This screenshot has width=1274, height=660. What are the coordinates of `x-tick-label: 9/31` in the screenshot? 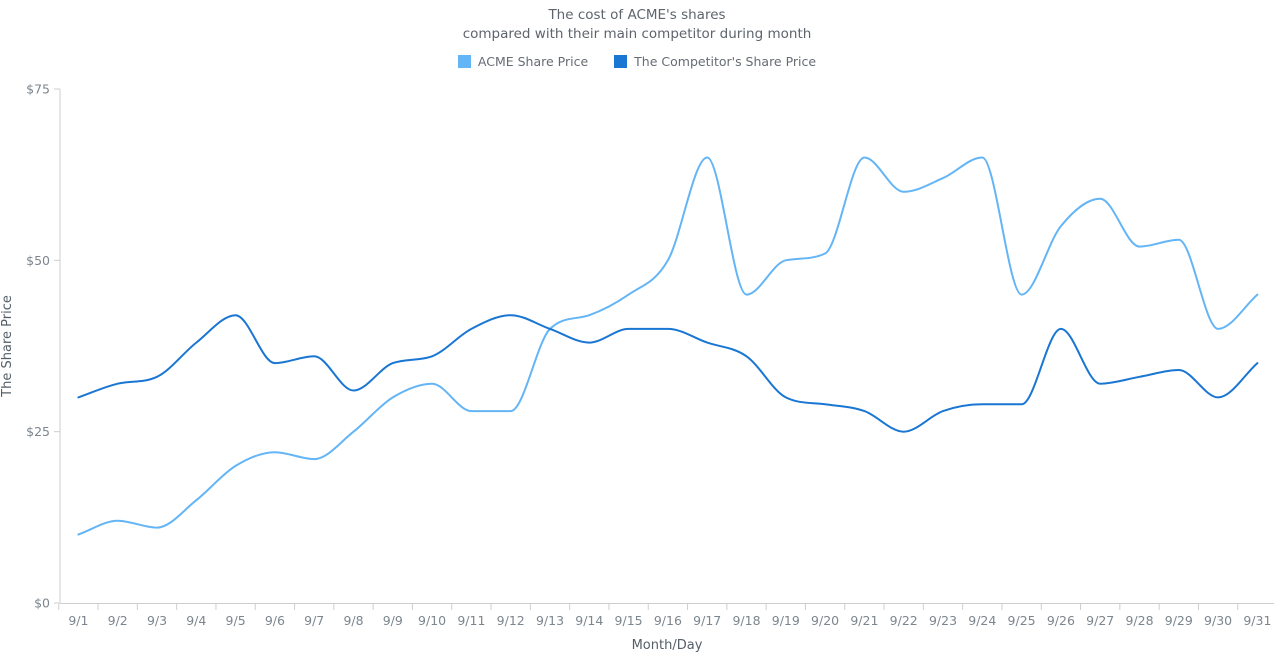 It's located at (1257, 620).